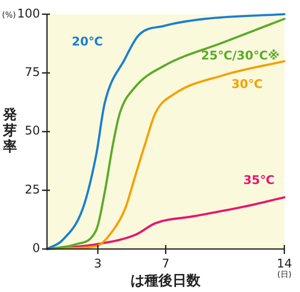 The width and height of the screenshot is (300, 292). What do you see at coordinates (32, 189) in the screenshot?
I see `y-tick-label: 25` at bounding box center [32, 189].